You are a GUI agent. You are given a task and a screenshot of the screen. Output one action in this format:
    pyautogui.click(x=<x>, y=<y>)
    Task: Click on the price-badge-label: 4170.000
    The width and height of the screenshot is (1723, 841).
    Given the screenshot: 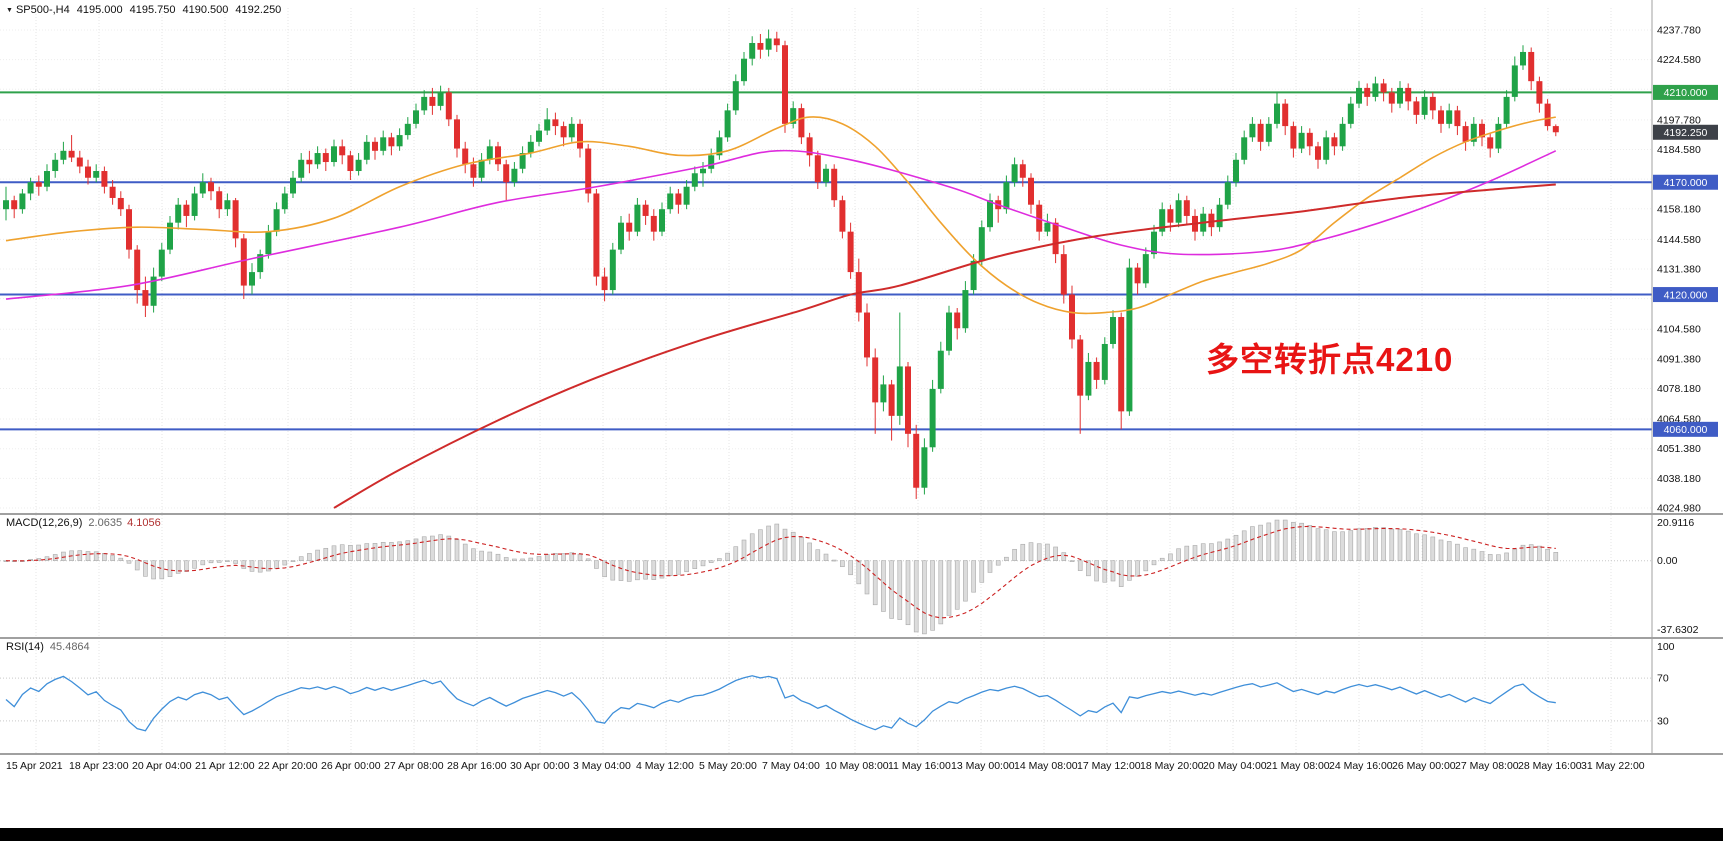 What is the action you would take?
    pyautogui.click(x=1686, y=183)
    